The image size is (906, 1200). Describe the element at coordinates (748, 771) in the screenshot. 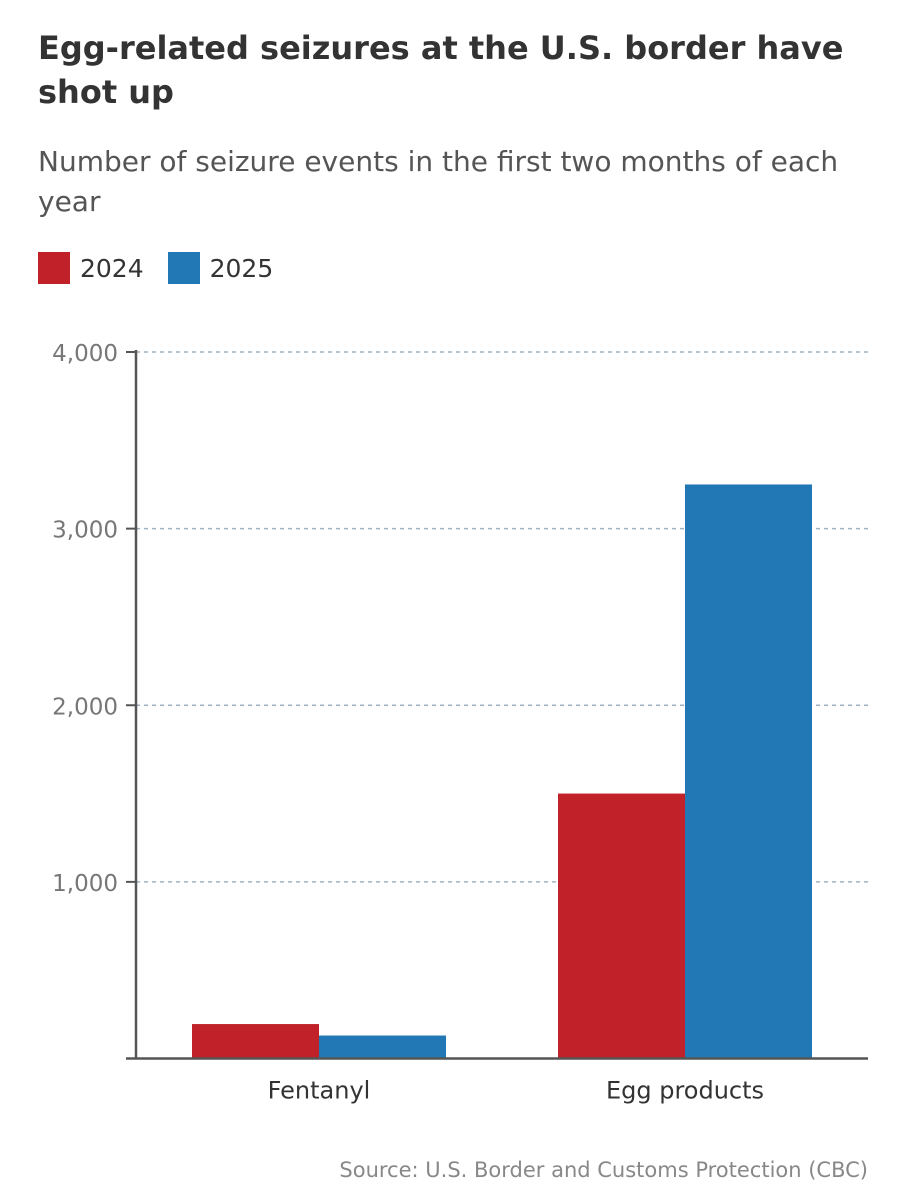

I see `bar-egg-products-2025` at that location.